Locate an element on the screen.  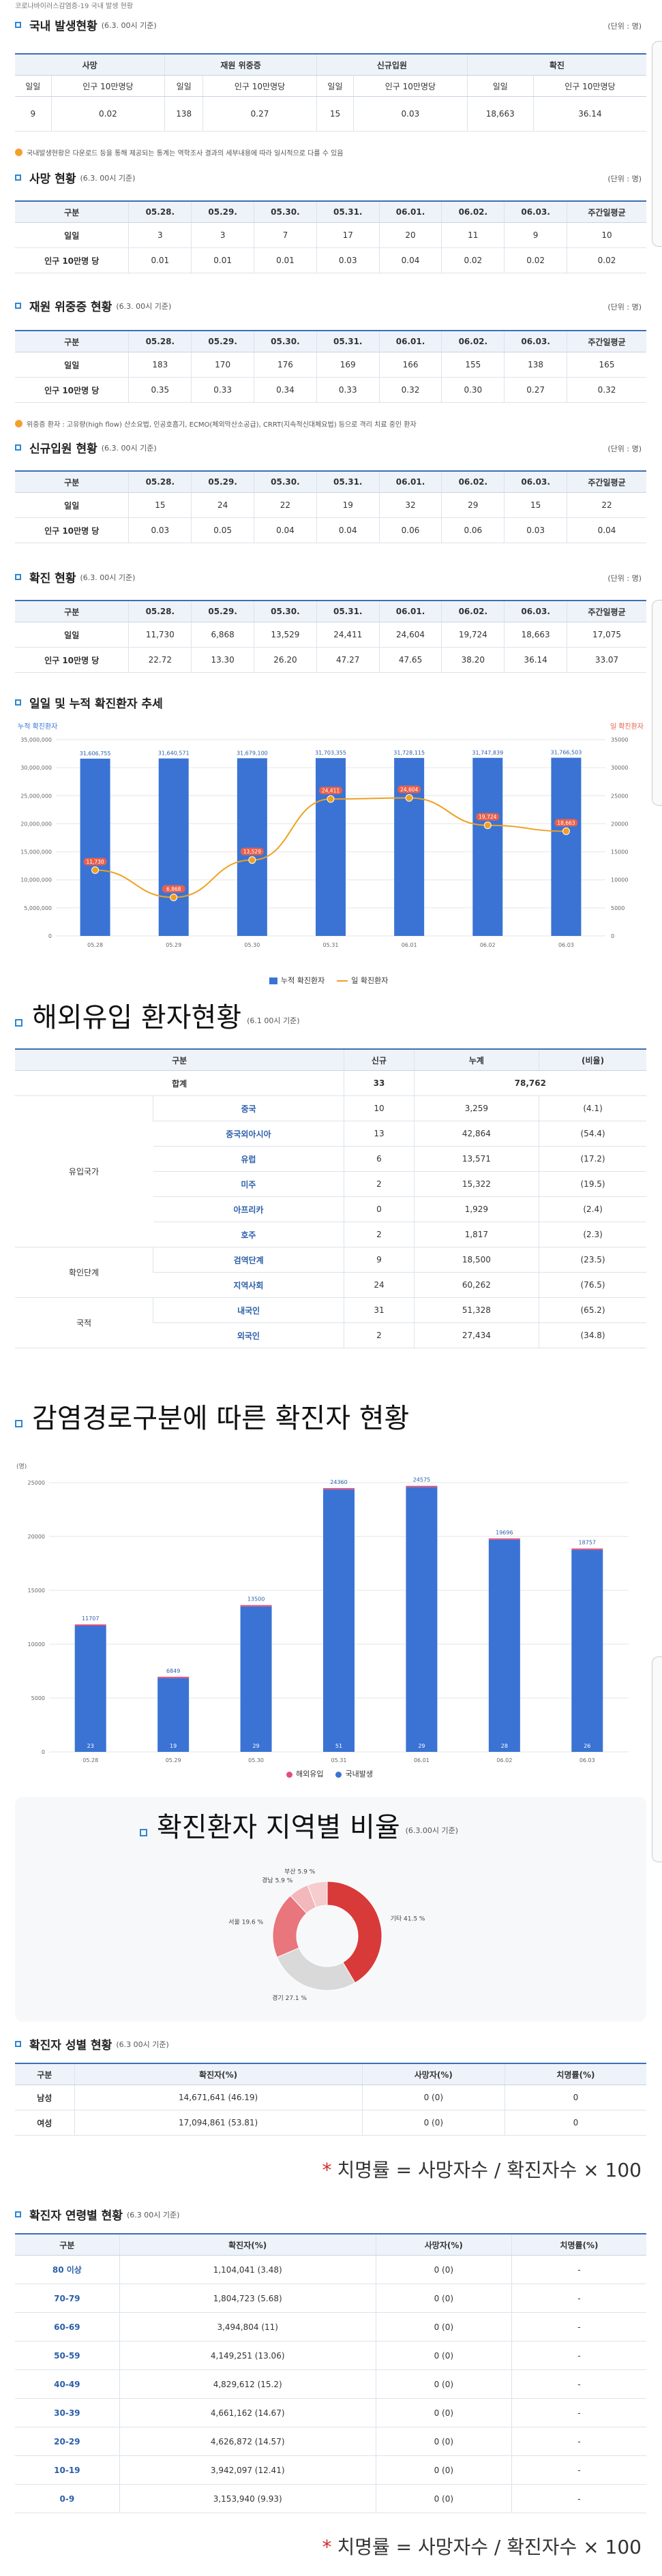
overseas-value-label: 28 is located at coordinates (504, 1746).